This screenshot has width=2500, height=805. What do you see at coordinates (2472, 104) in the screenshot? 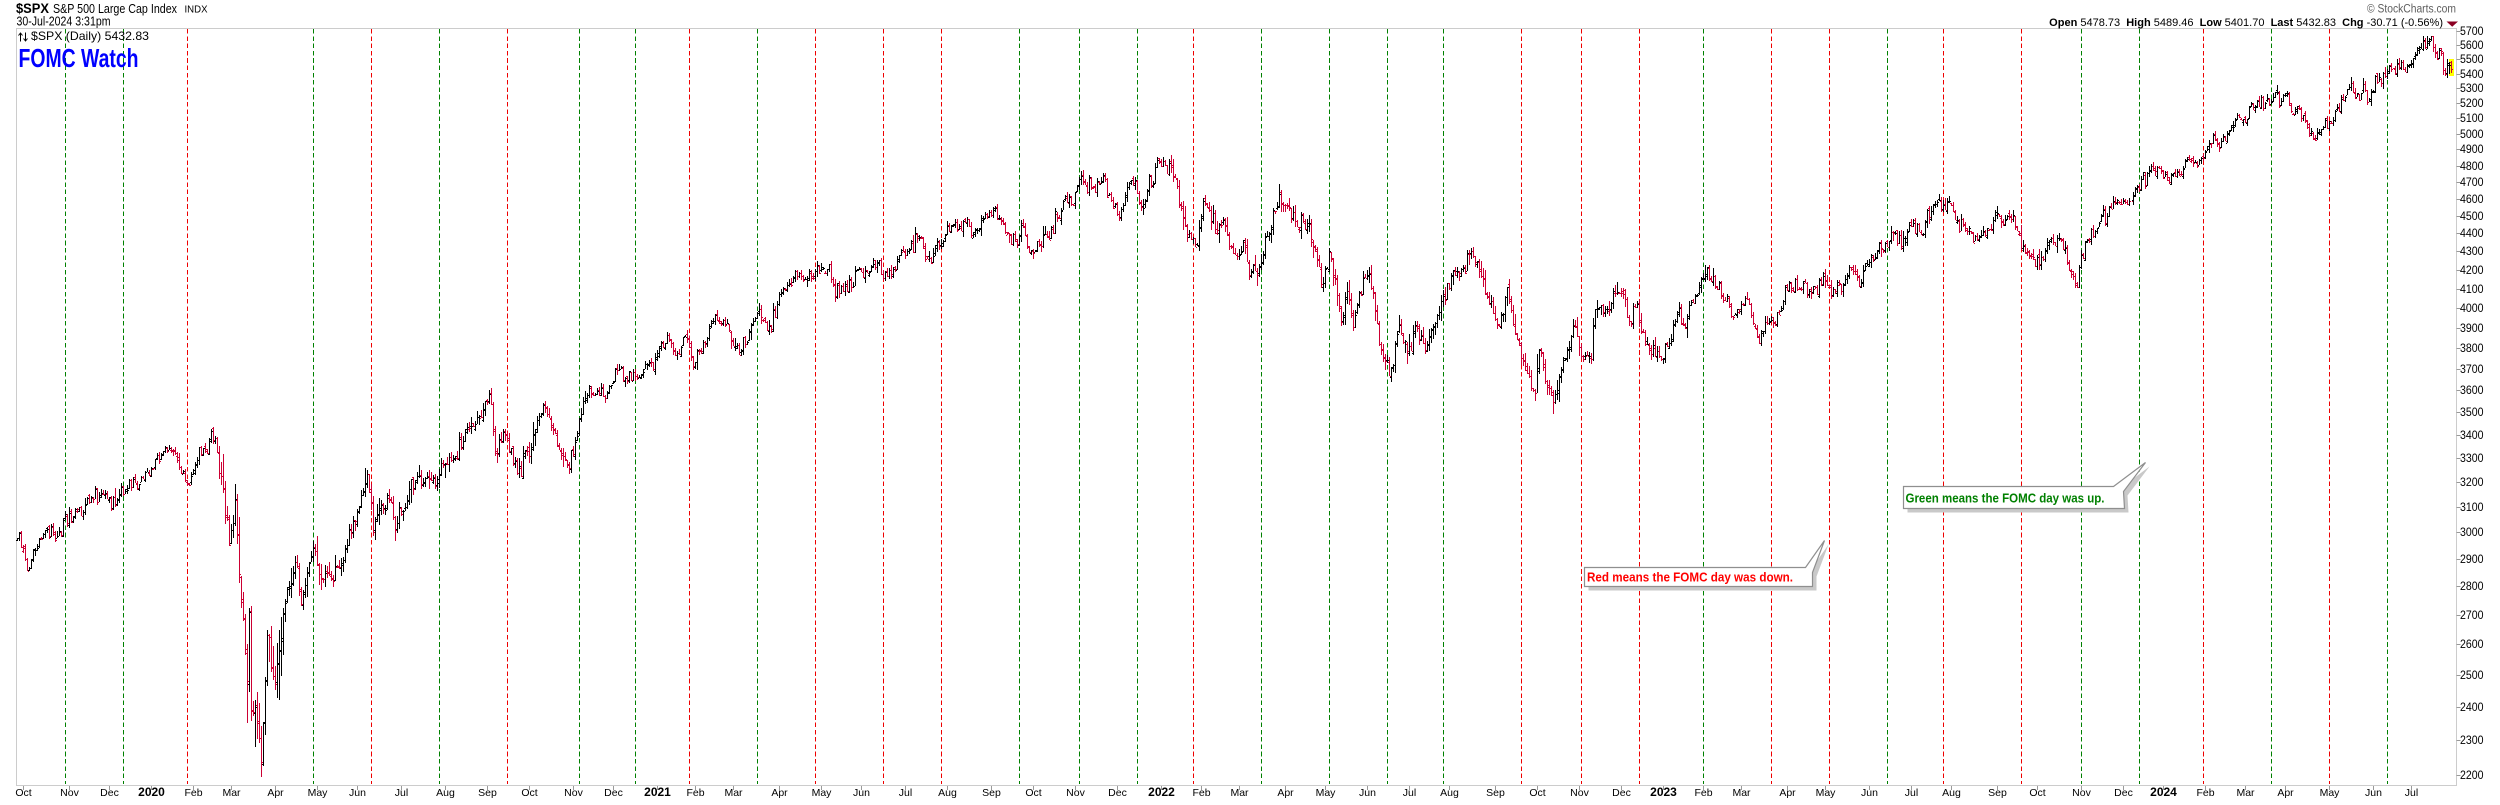
I see `svg-text: 5200` at bounding box center [2472, 104].